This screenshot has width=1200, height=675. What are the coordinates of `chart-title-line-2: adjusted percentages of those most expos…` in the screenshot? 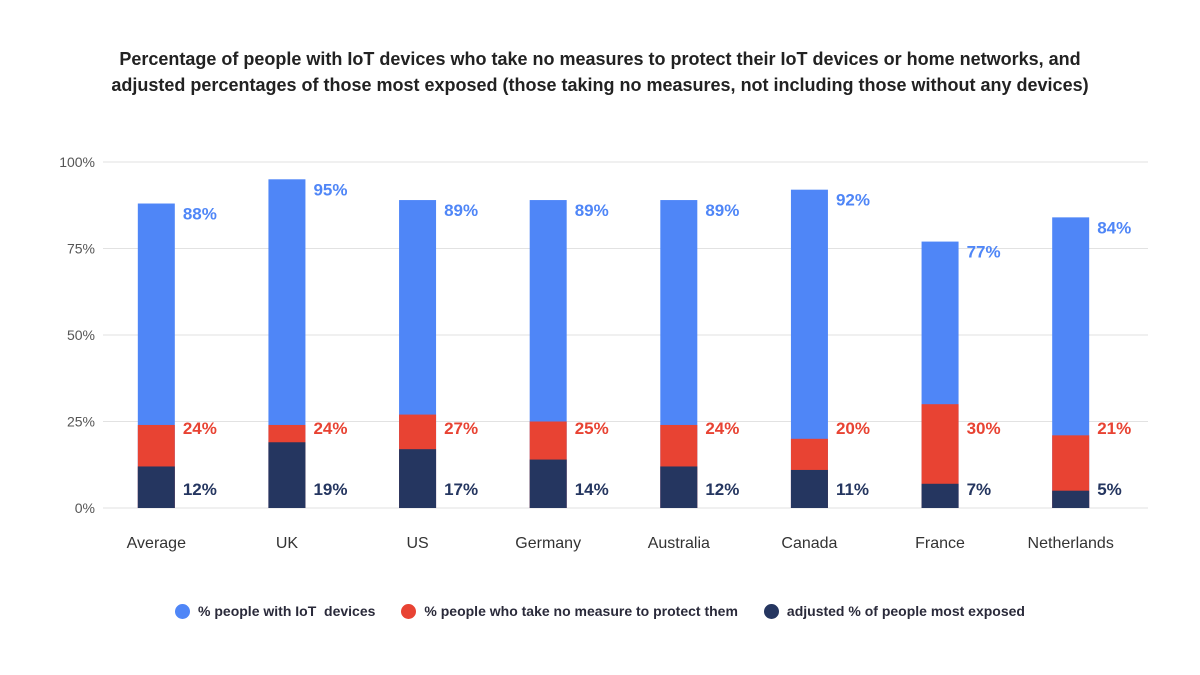 It's located at (600, 85).